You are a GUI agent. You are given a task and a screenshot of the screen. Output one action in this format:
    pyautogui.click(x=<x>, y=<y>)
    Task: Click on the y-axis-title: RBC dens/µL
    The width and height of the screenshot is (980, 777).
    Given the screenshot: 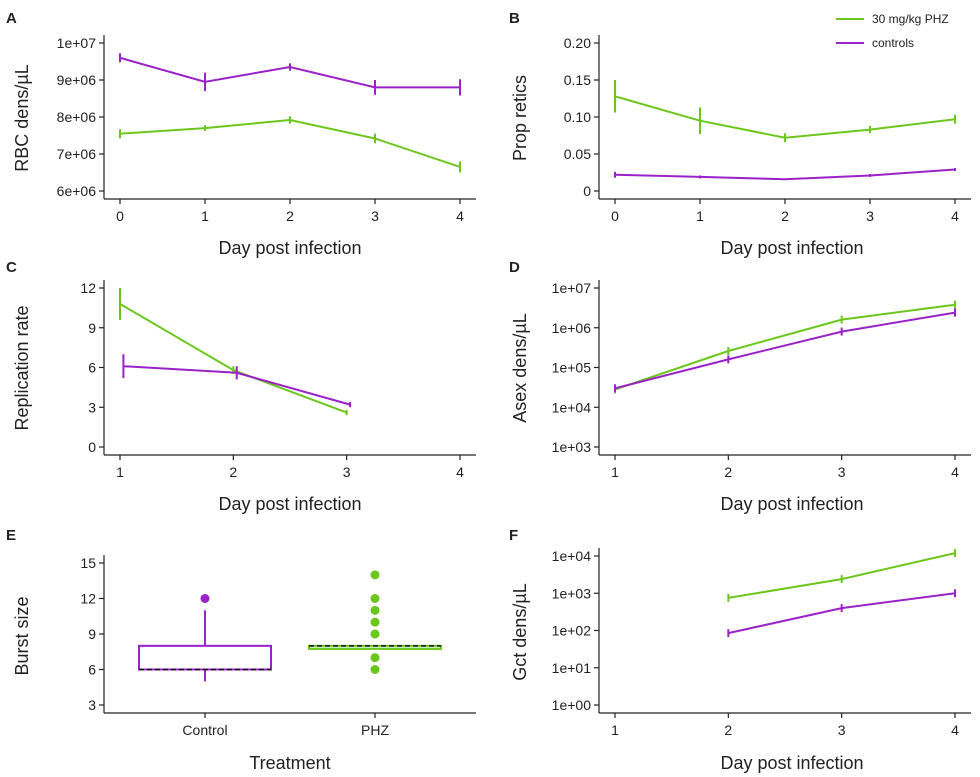 What is the action you would take?
    pyautogui.click(x=22, y=117)
    